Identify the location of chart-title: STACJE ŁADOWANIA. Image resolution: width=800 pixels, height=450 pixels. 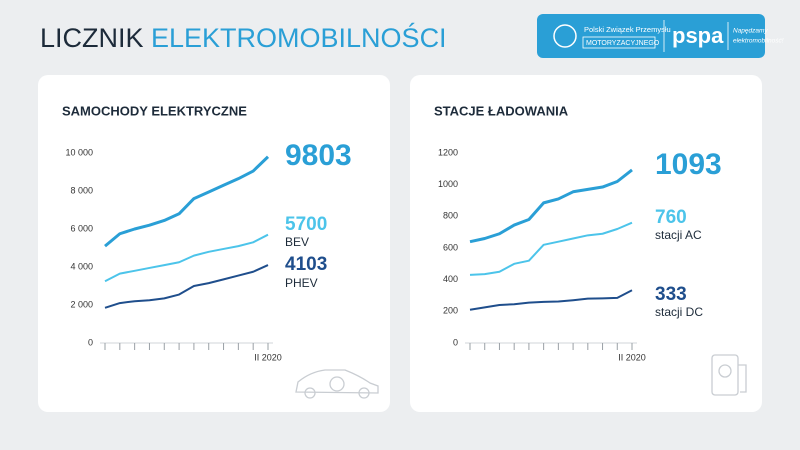
(501, 110).